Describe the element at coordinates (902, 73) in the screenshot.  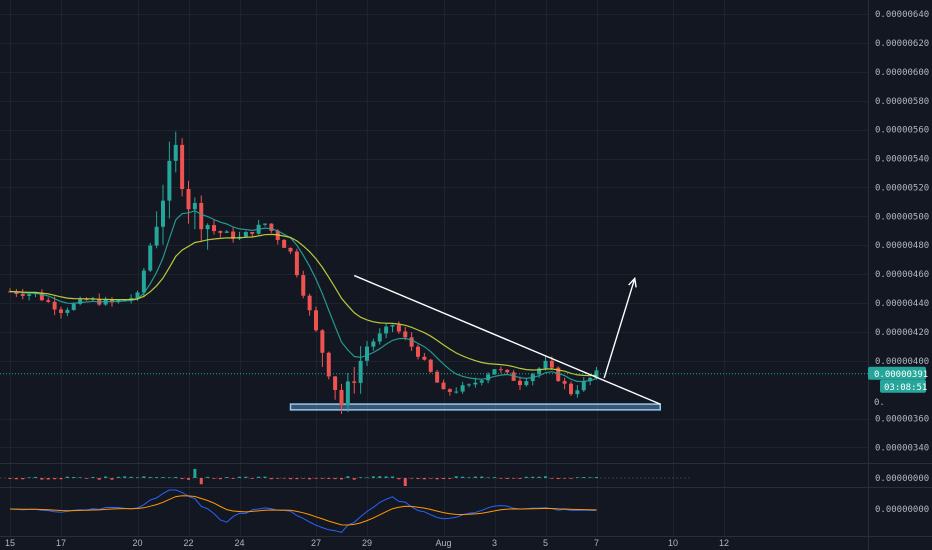
I see `y-tick-label: 0.00000600` at that location.